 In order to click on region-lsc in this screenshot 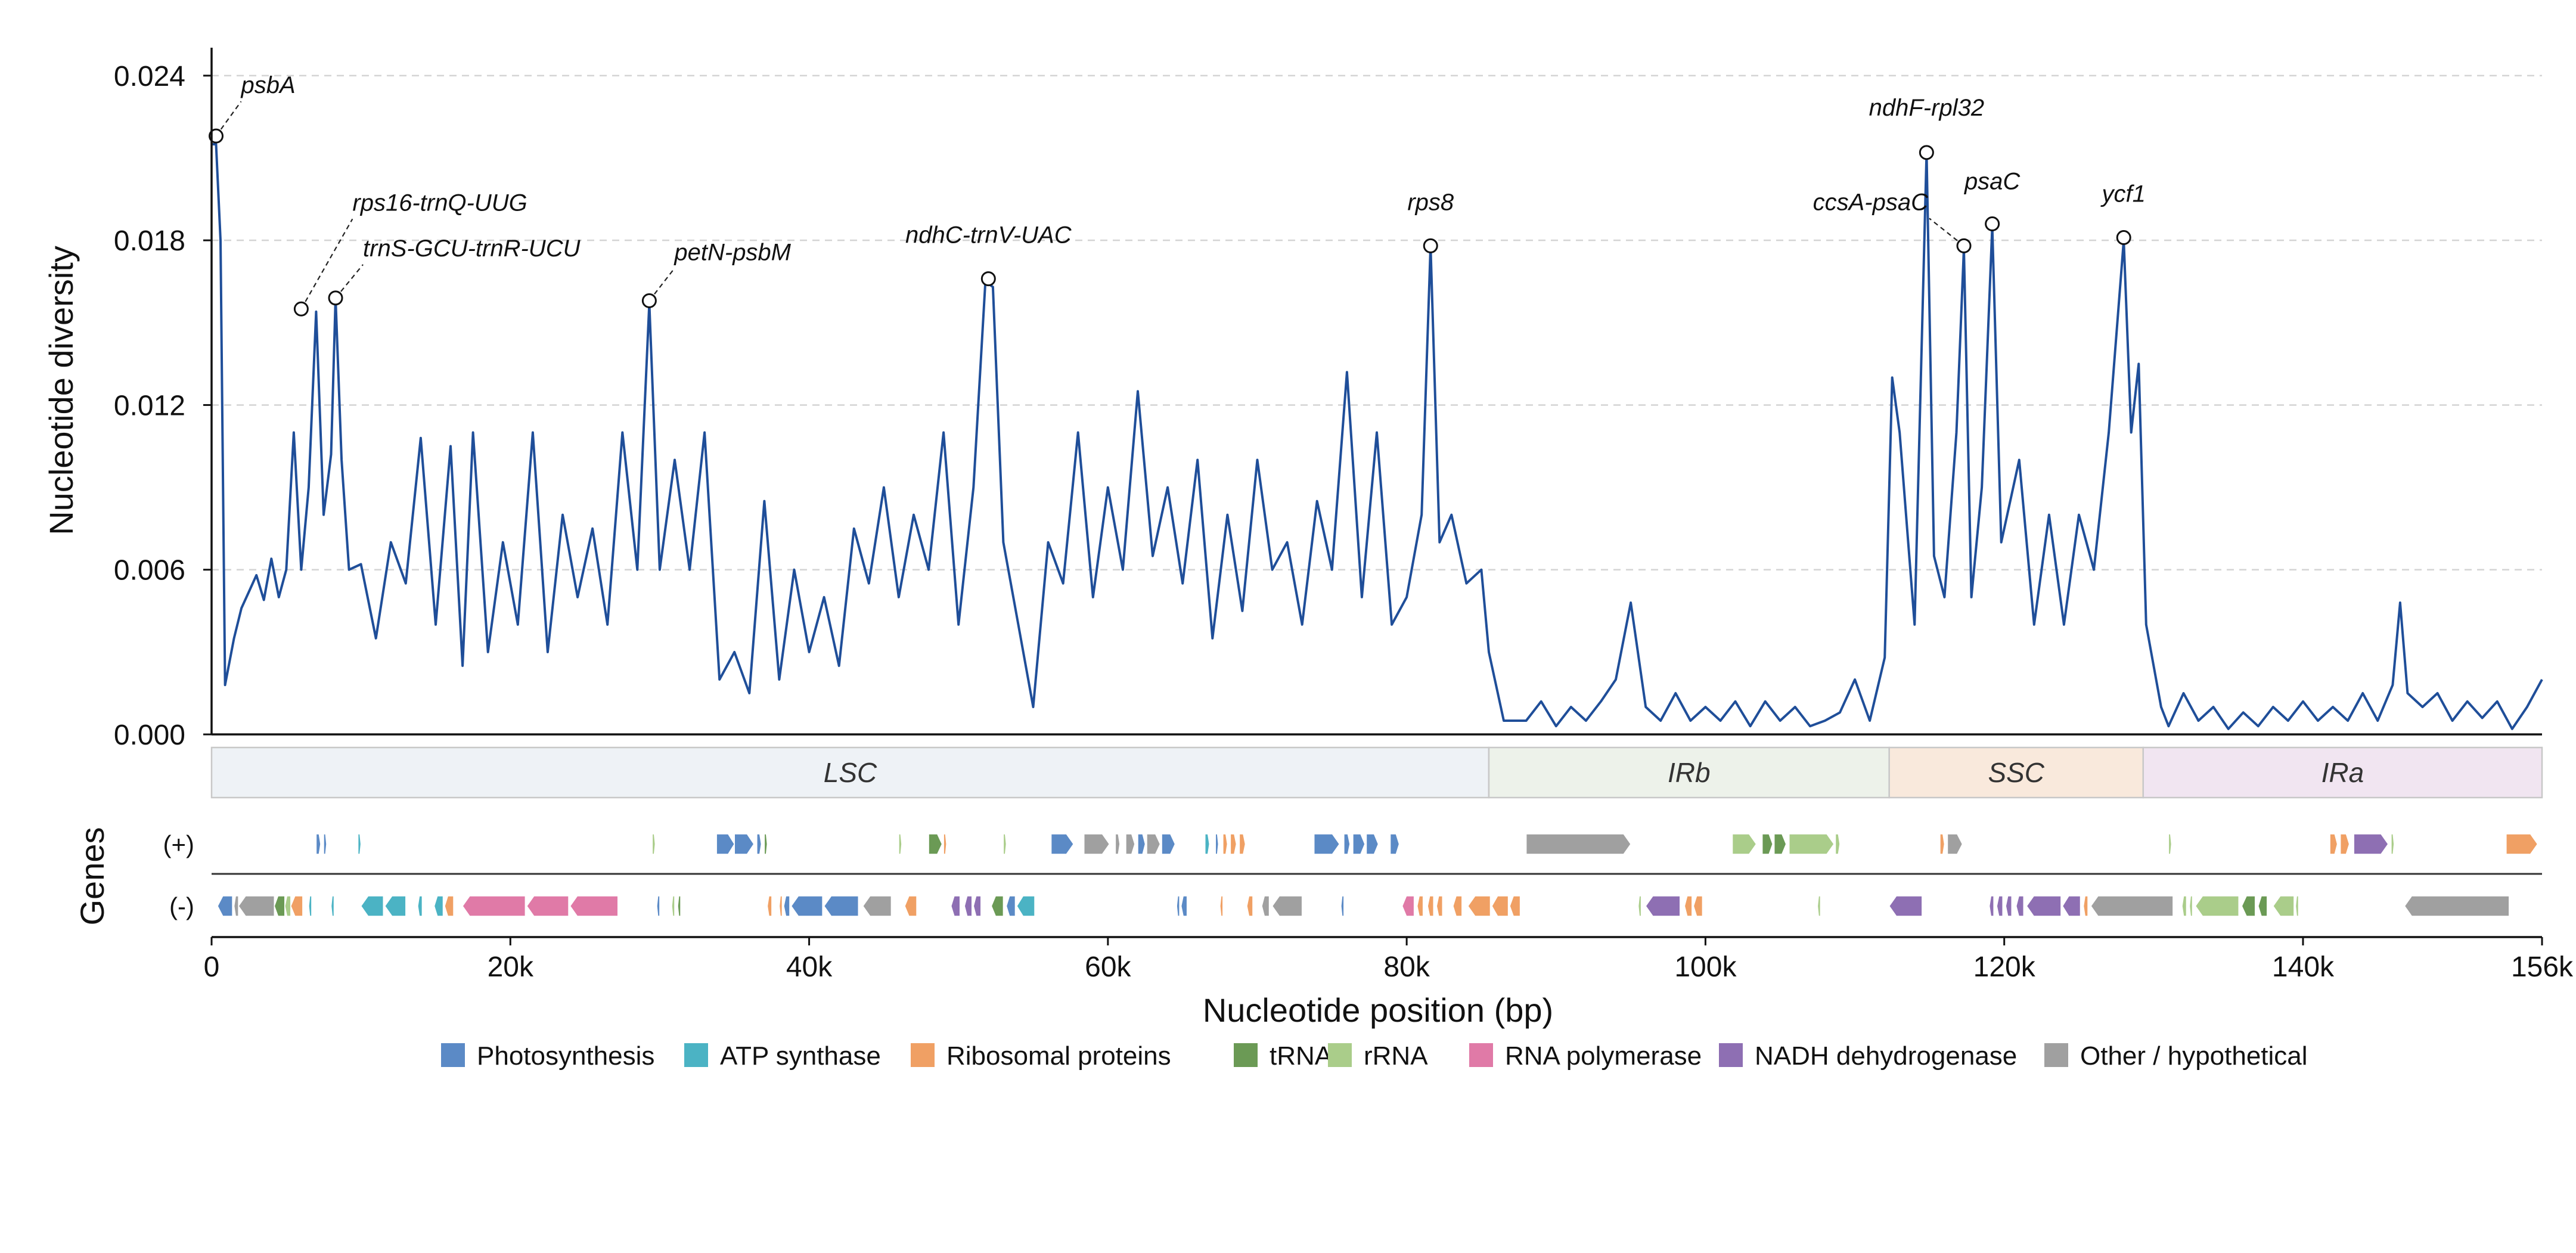, I will do `click(850, 772)`.